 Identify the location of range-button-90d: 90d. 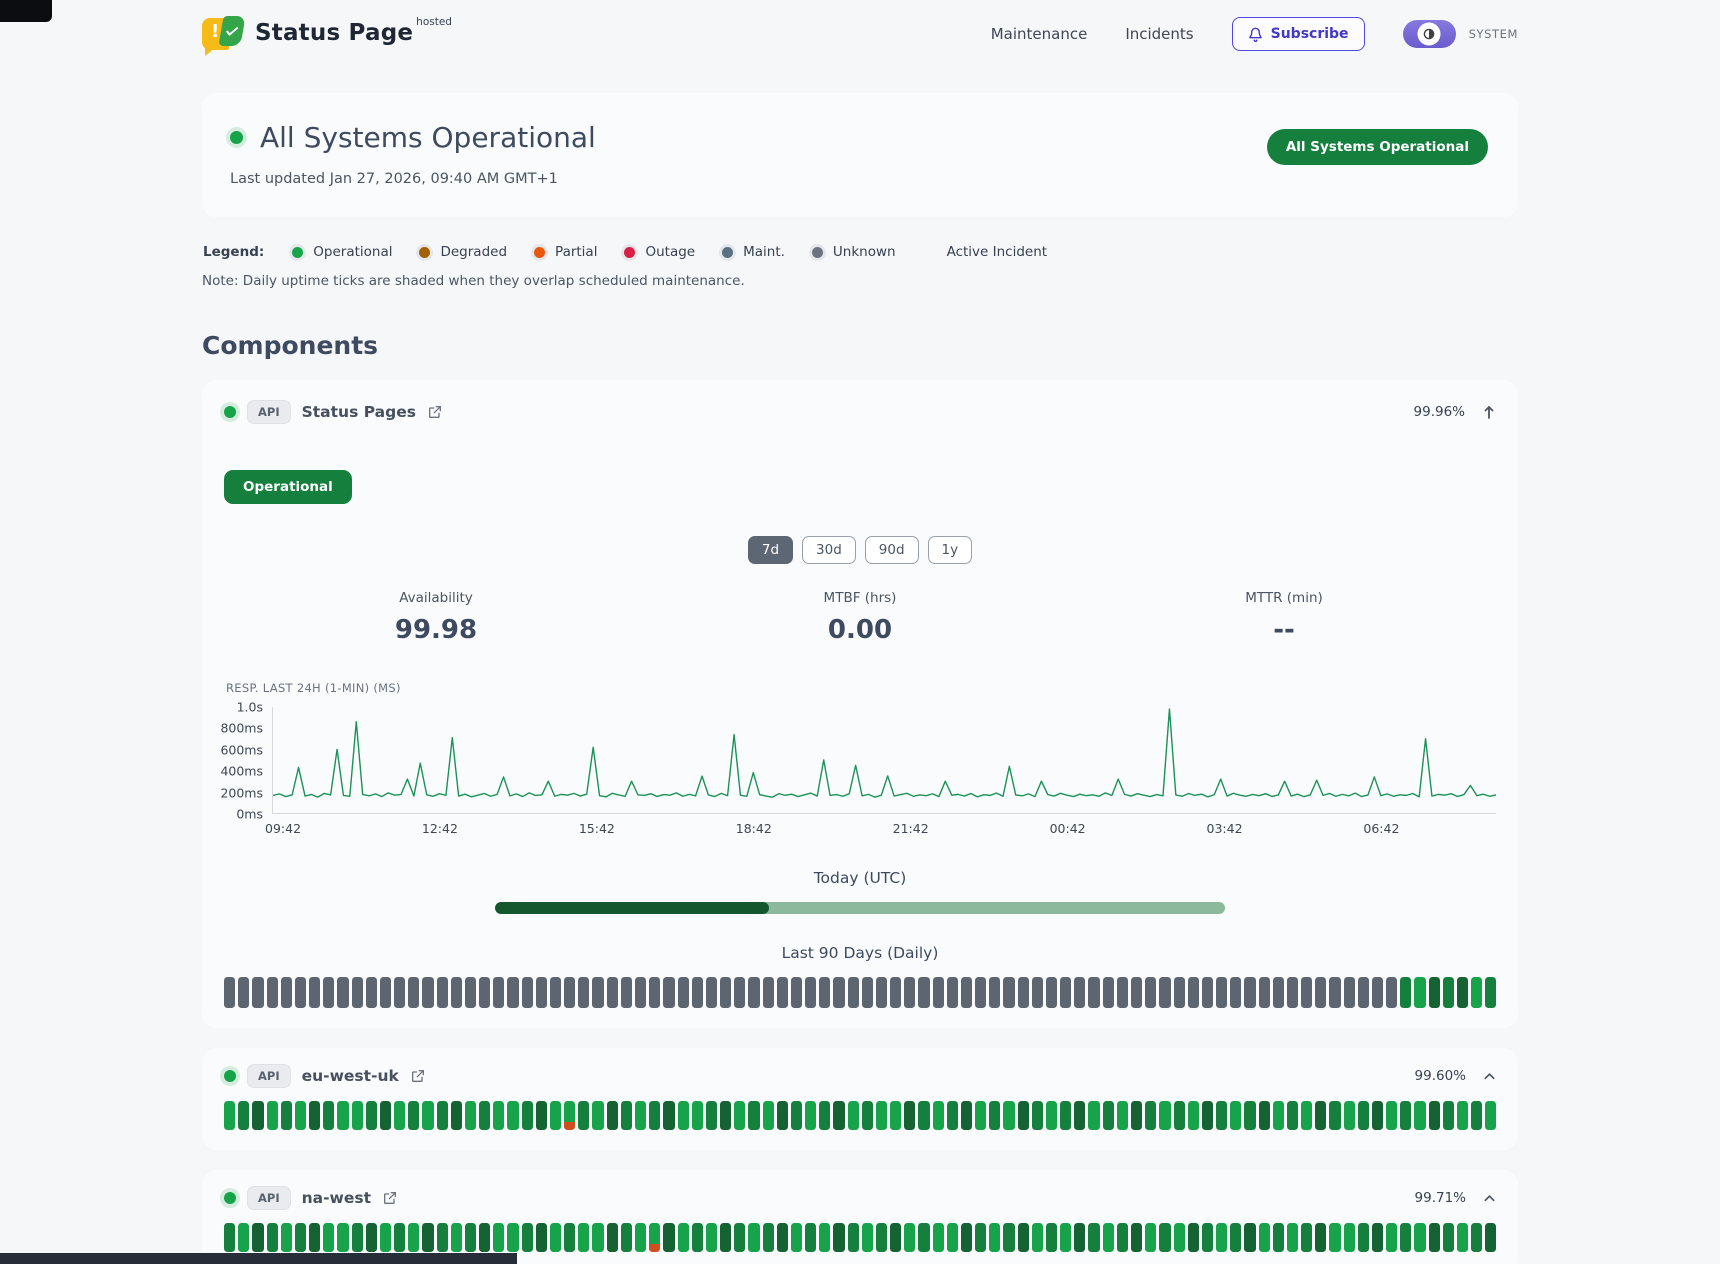
(891, 550).